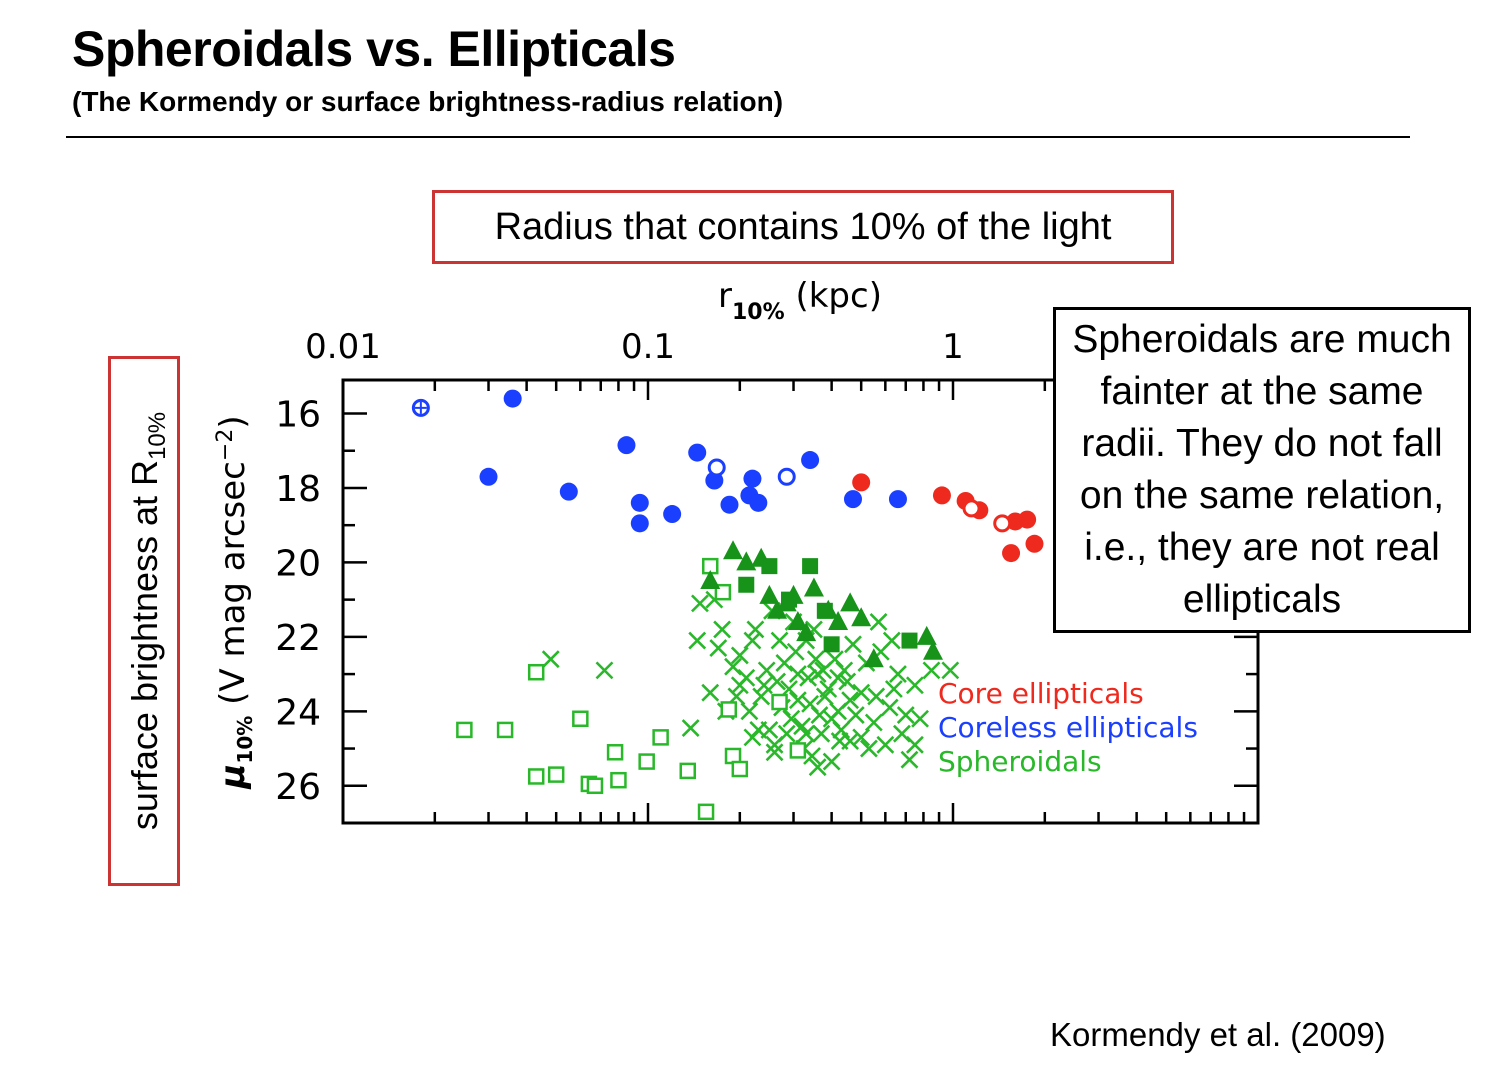  I want to click on x-axis-title: r10% (kpc), so click(800, 300).